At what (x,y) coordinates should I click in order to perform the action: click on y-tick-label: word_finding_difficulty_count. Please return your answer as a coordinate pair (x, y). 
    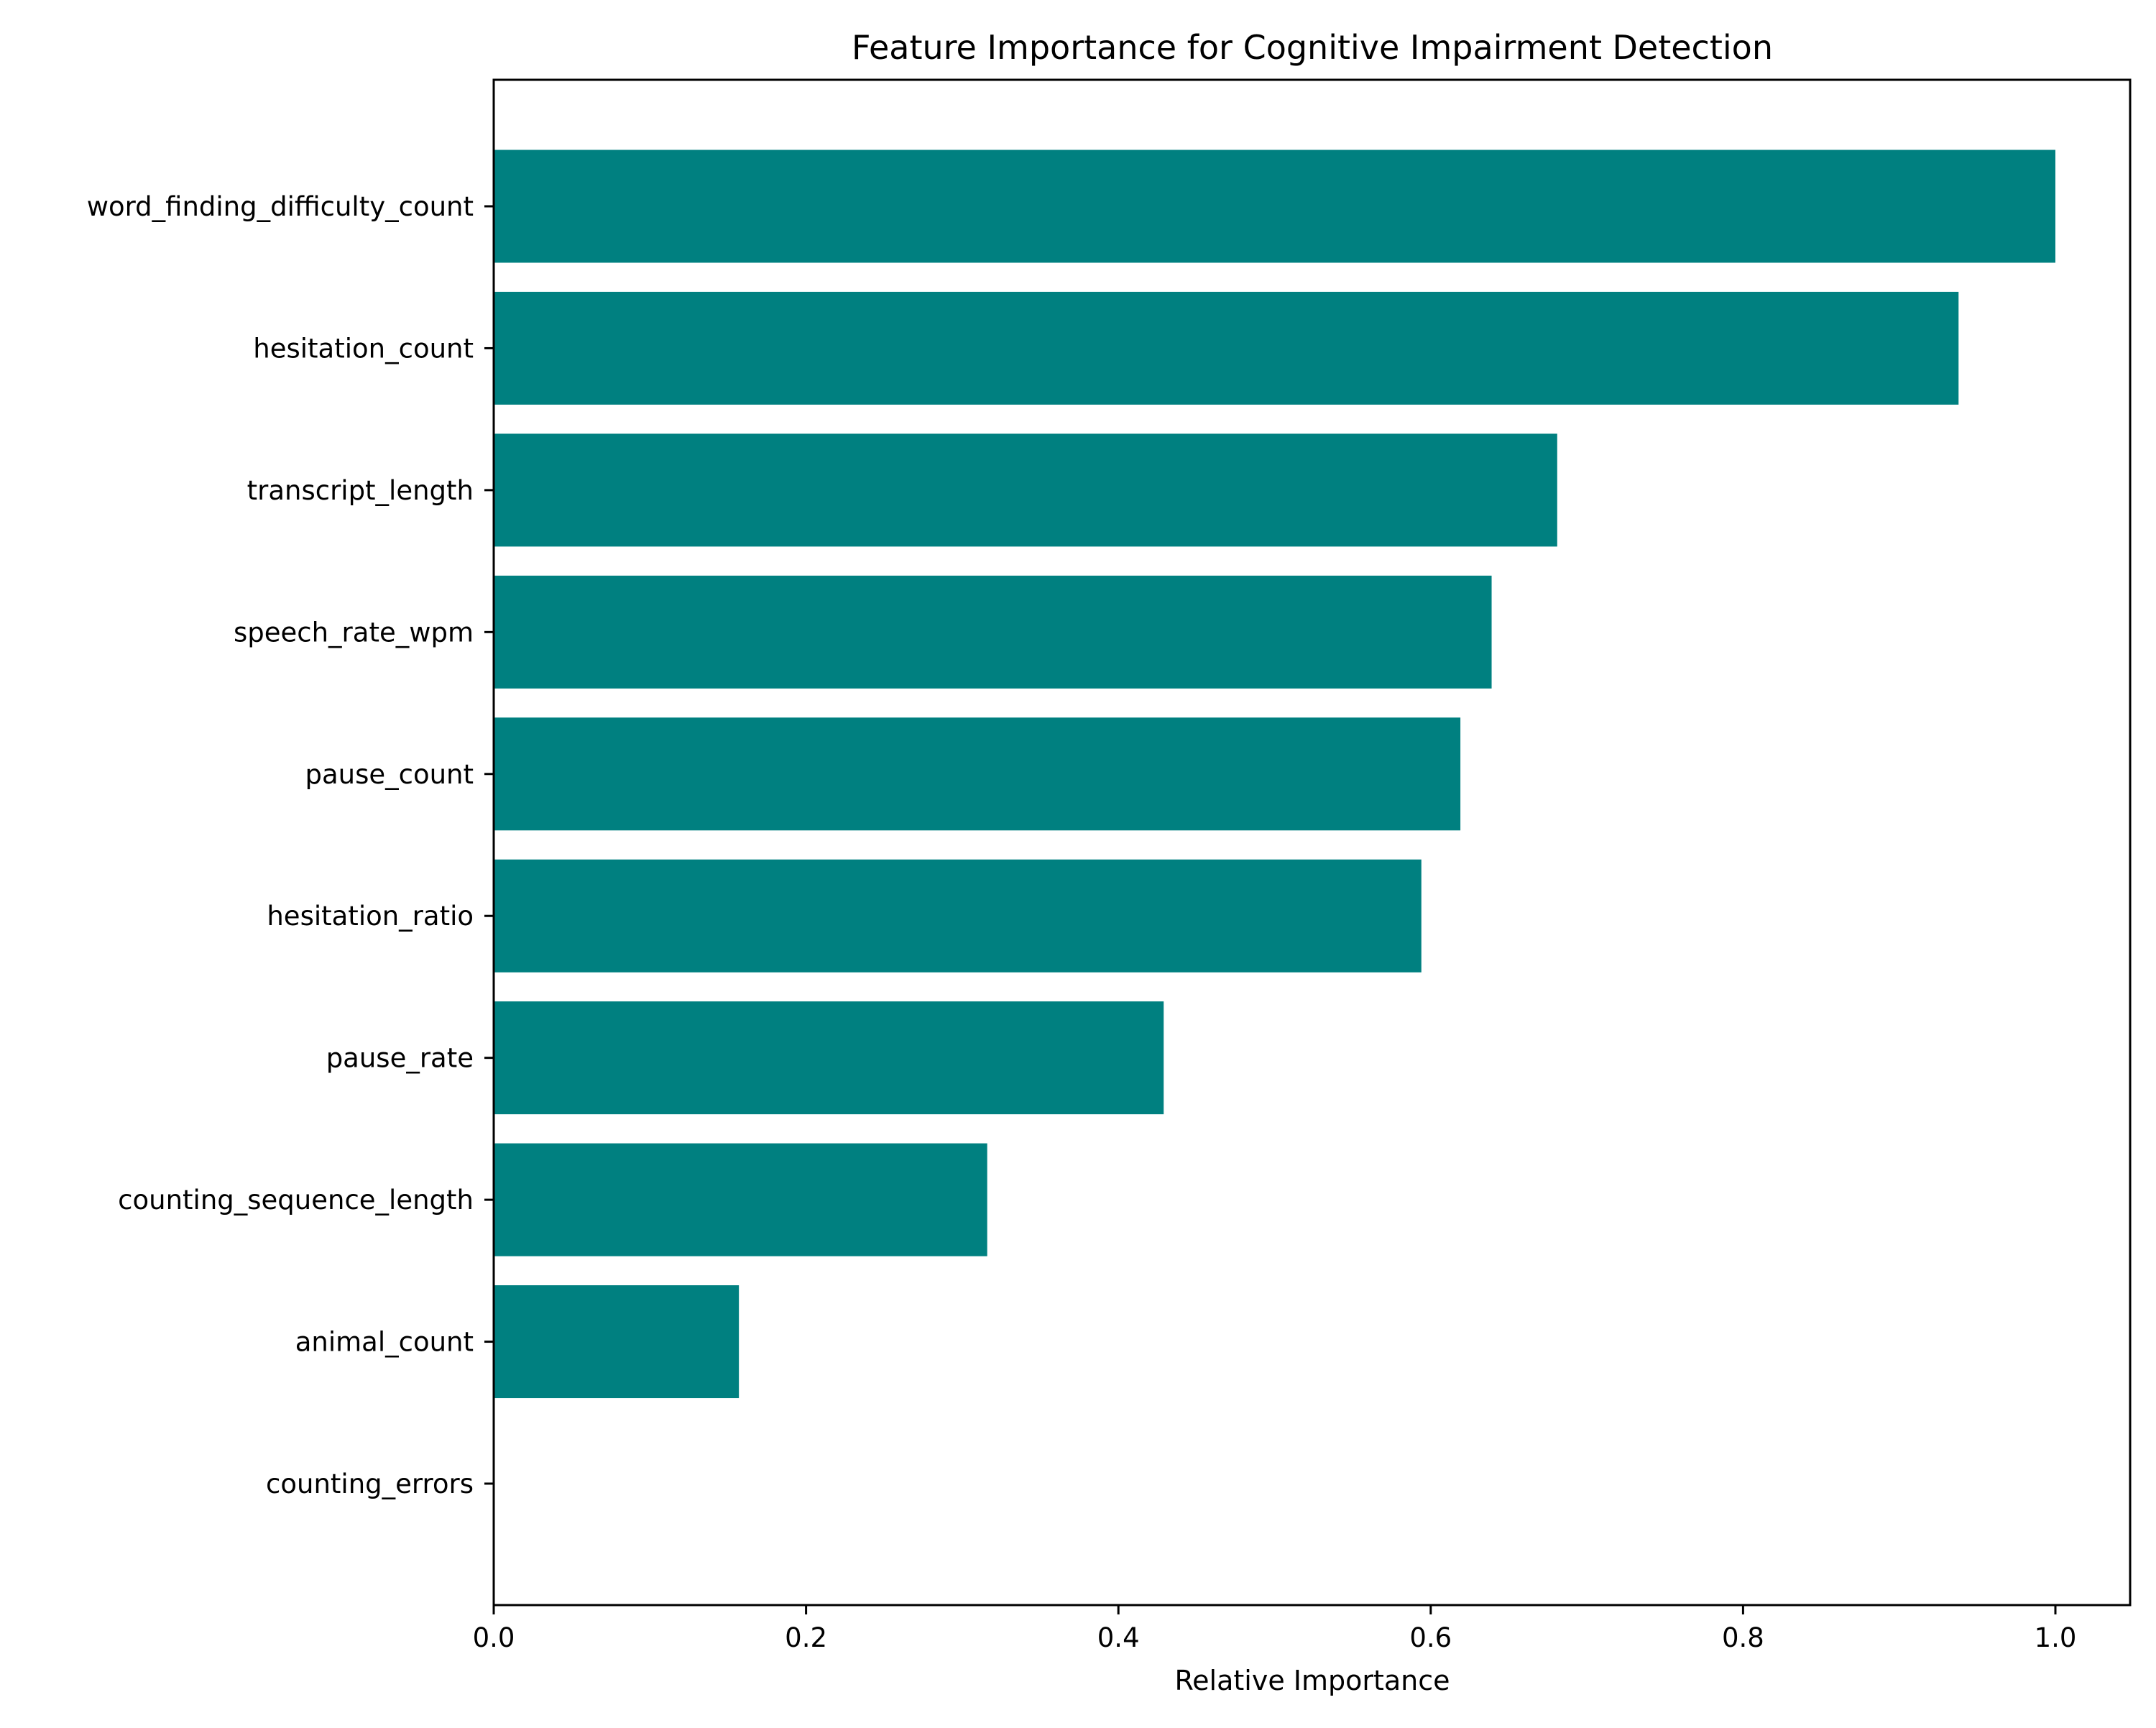
    Looking at the image, I should click on (280, 207).